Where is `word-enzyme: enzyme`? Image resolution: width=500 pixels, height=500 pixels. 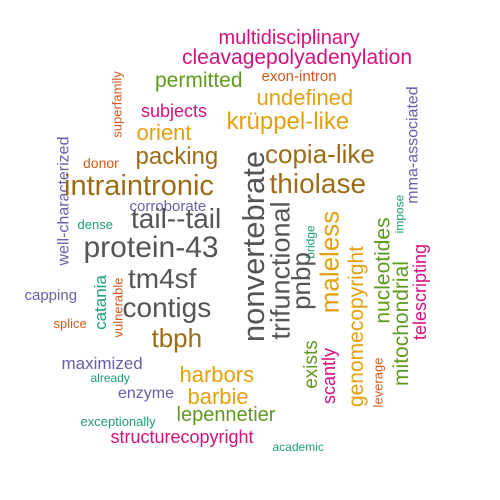 word-enzyme: enzyme is located at coordinates (146, 393).